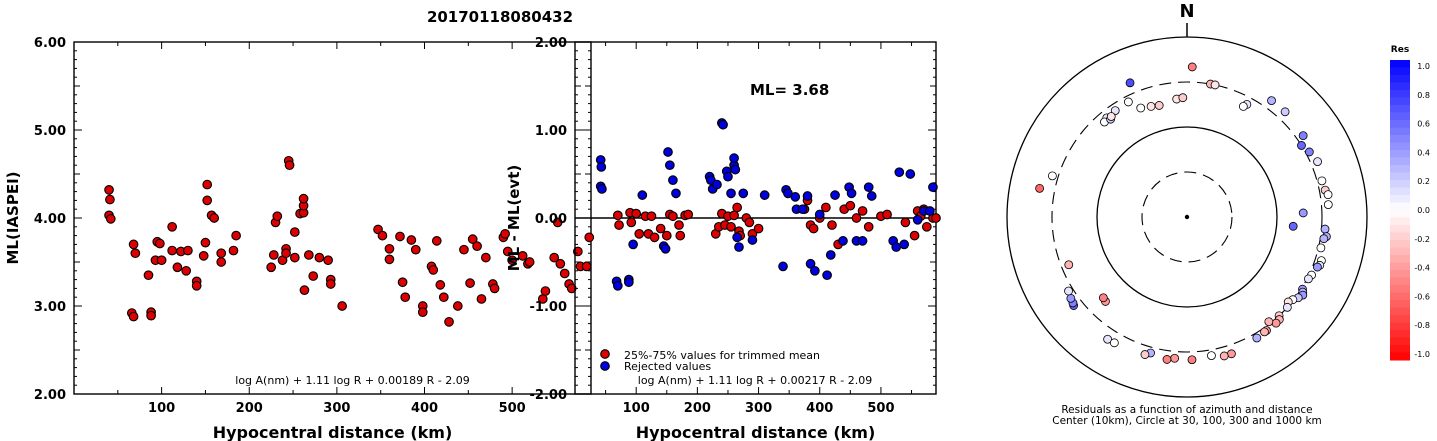 The height and width of the screenshot is (441, 1437). Describe the element at coordinates (161, 408) in the screenshot. I see `ml-x-tick-label: 100` at that location.